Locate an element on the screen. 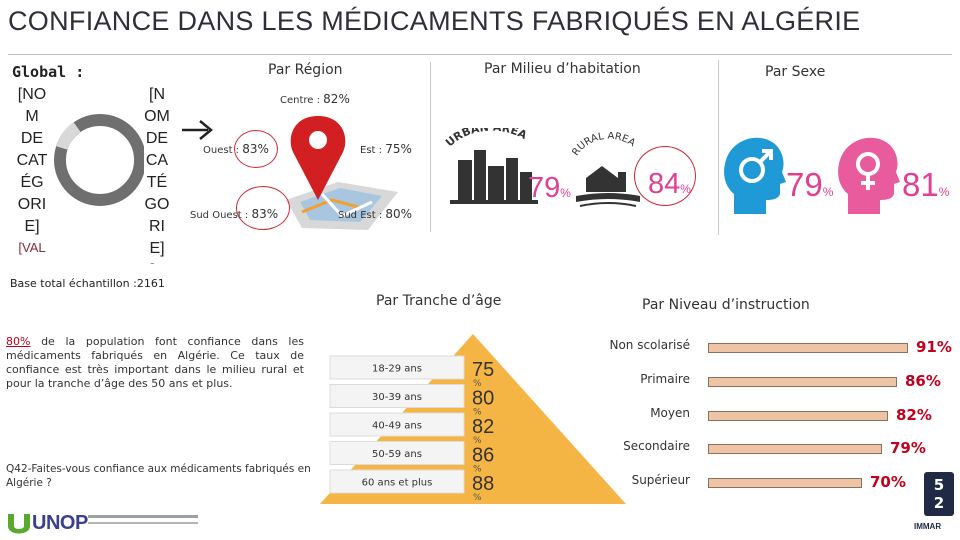  age-value-label: 86 is located at coordinates (483, 456).